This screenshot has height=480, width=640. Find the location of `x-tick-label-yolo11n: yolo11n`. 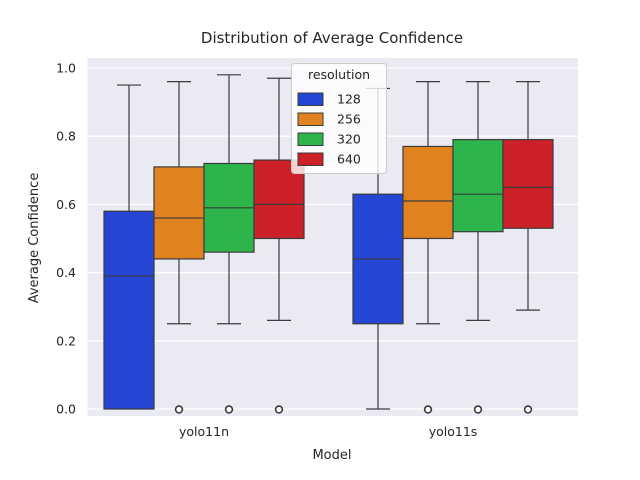

x-tick-label-yolo11n: yolo11n is located at coordinates (204, 431).